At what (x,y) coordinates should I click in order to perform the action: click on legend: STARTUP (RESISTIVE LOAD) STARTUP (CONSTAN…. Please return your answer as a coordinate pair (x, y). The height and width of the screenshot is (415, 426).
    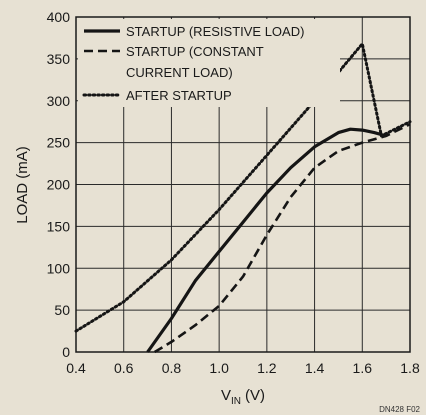
    Looking at the image, I should click on (193, 63).